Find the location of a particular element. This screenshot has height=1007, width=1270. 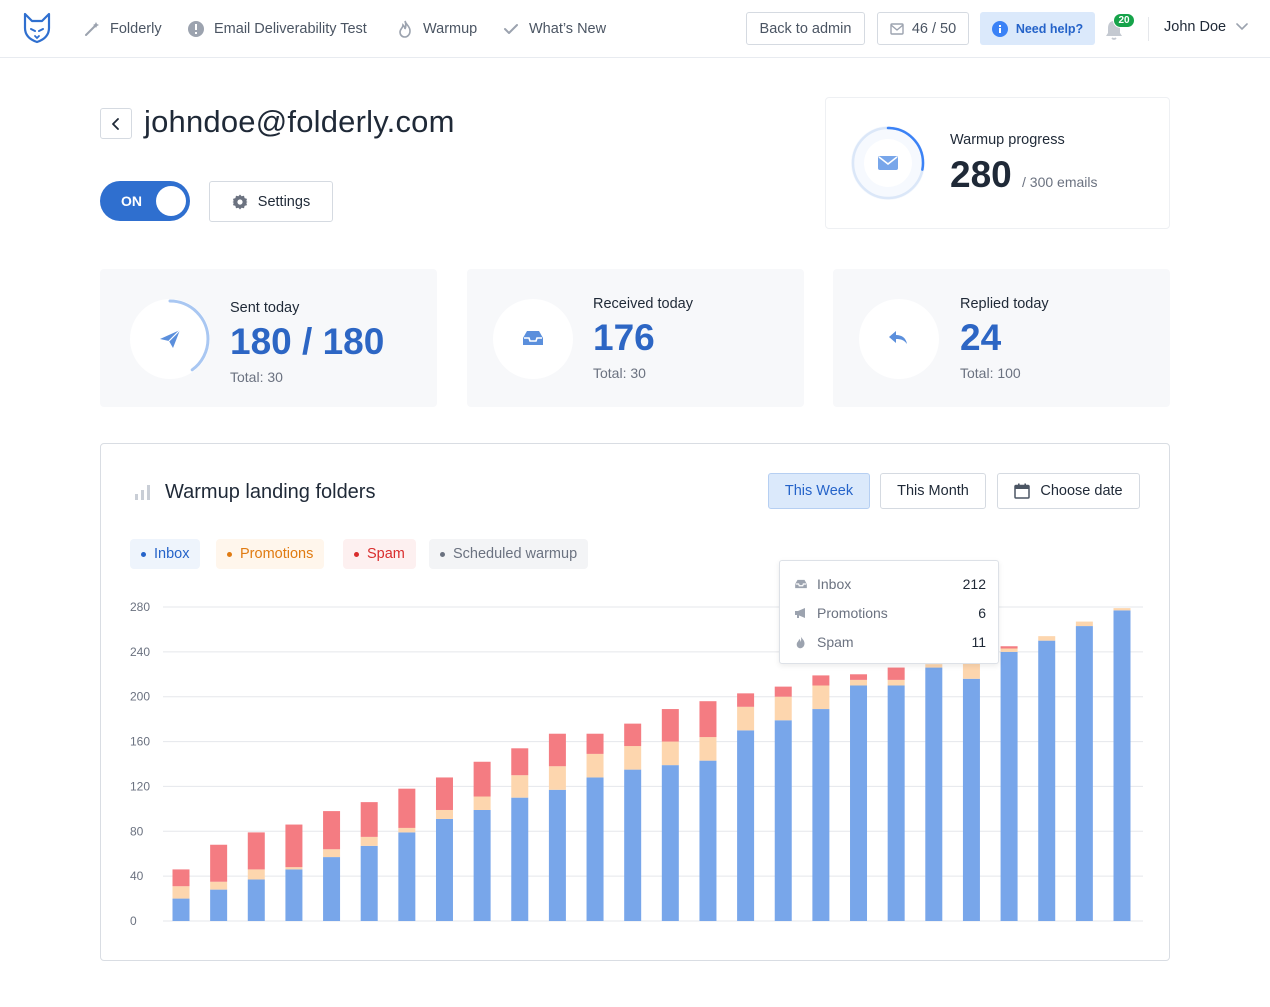

bar-chart-icon is located at coordinates (142, 492).